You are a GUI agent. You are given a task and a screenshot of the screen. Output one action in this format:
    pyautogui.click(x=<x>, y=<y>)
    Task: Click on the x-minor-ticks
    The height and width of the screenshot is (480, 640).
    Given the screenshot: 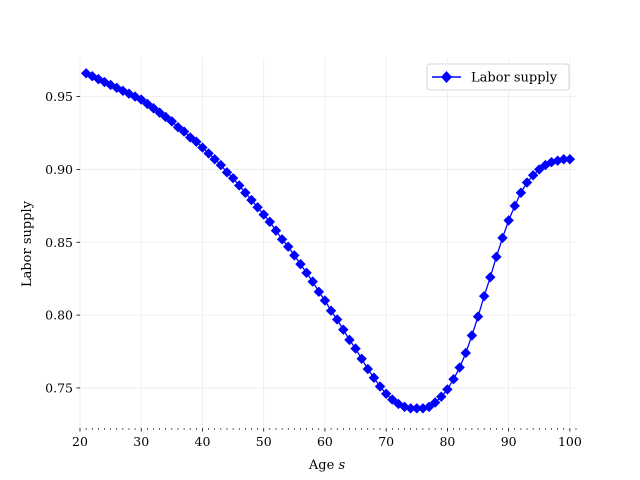 What is the action you would take?
    pyautogui.click(x=331, y=429)
    